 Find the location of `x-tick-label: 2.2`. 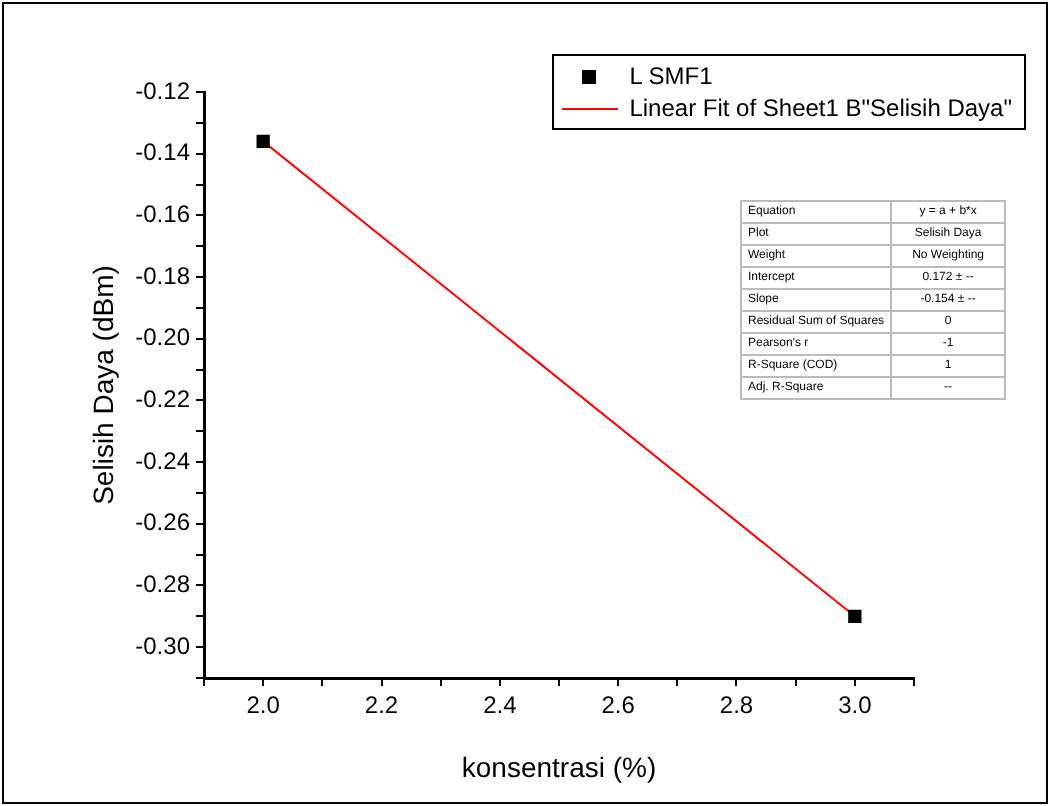

x-tick-label: 2.2 is located at coordinates (381, 705).